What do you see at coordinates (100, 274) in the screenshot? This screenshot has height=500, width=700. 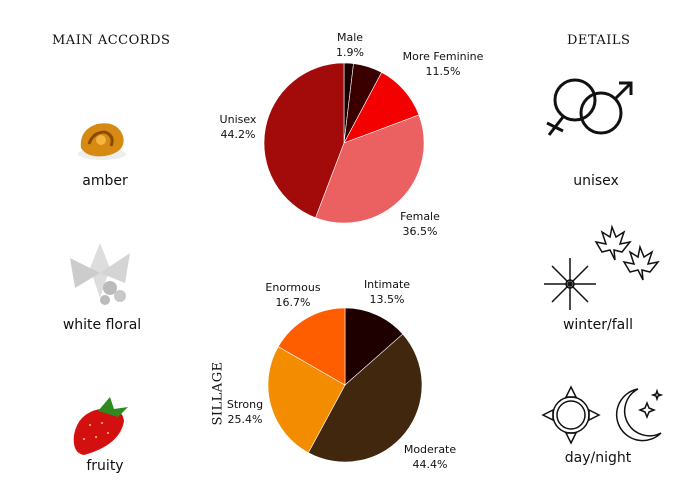 I see `white-floral-icon` at bounding box center [100, 274].